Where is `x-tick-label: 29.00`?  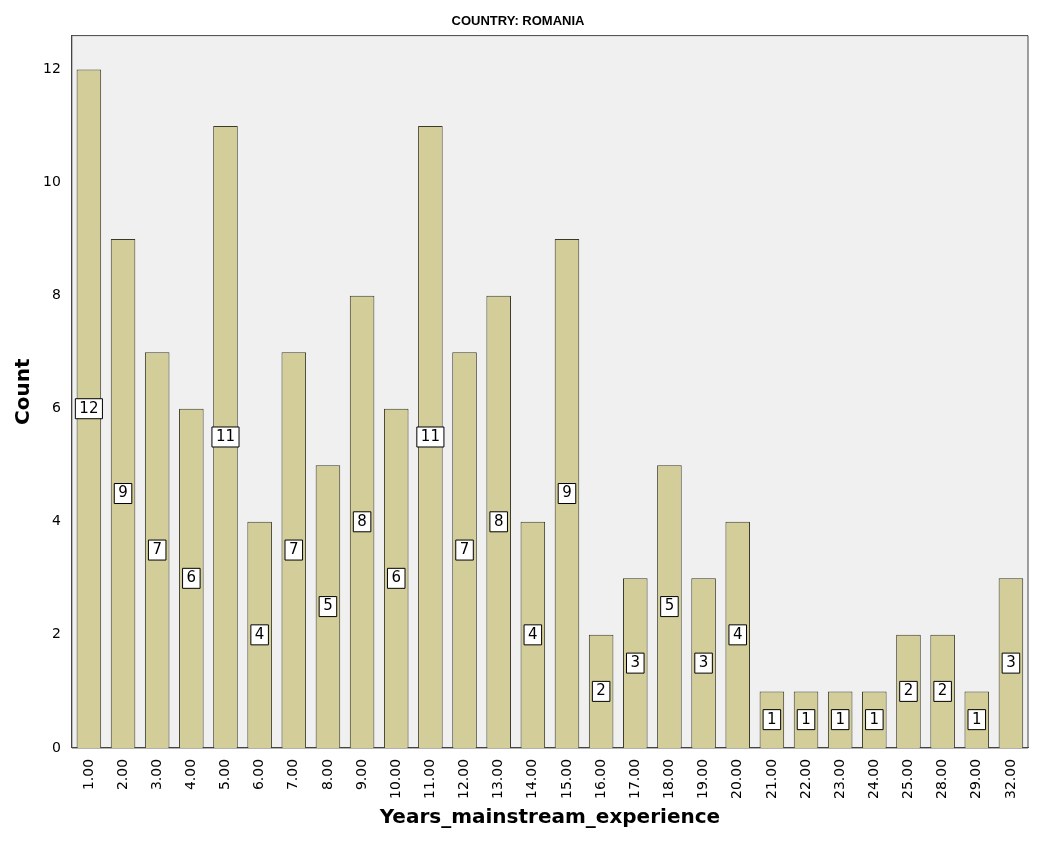 x-tick-label: 29.00 is located at coordinates (975, 779).